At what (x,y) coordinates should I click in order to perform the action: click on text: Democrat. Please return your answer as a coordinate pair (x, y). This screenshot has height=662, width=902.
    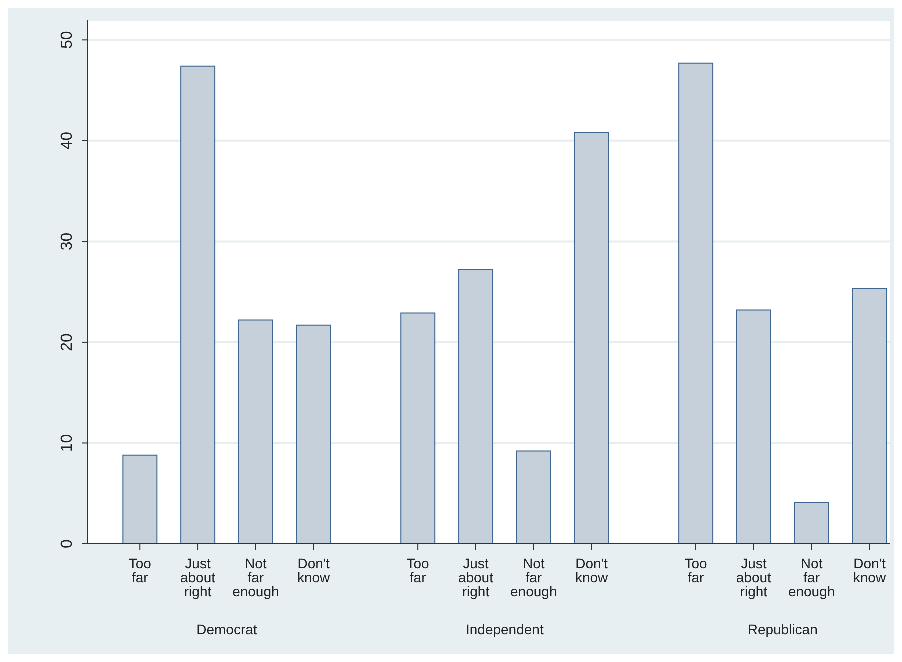
    Looking at the image, I should click on (227, 630).